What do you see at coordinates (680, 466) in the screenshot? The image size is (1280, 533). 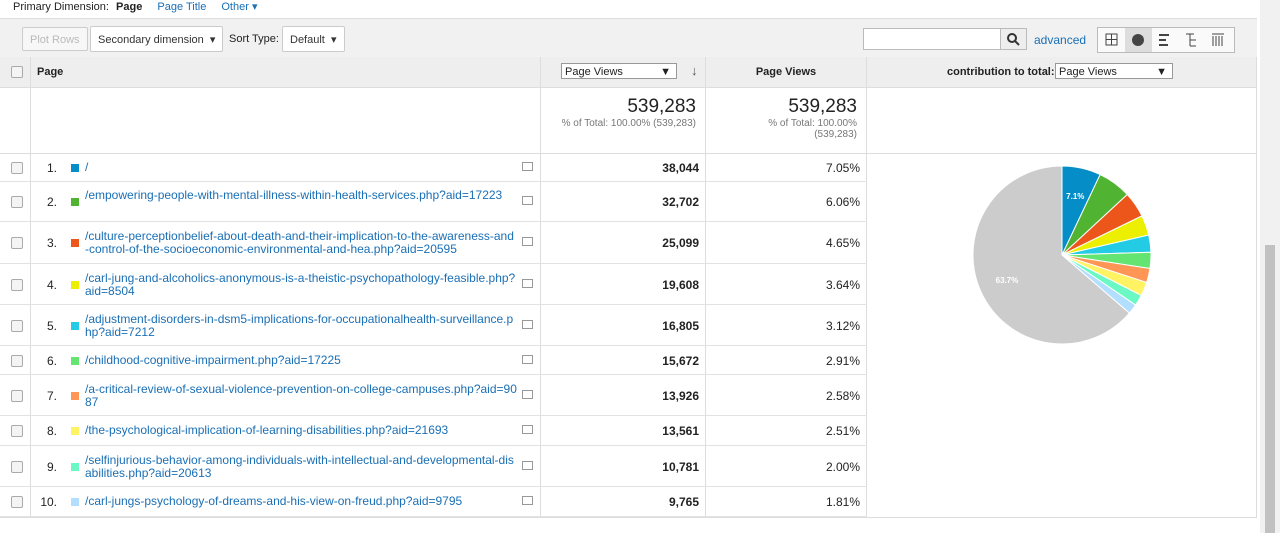 I see `views-value: 10,781` at bounding box center [680, 466].